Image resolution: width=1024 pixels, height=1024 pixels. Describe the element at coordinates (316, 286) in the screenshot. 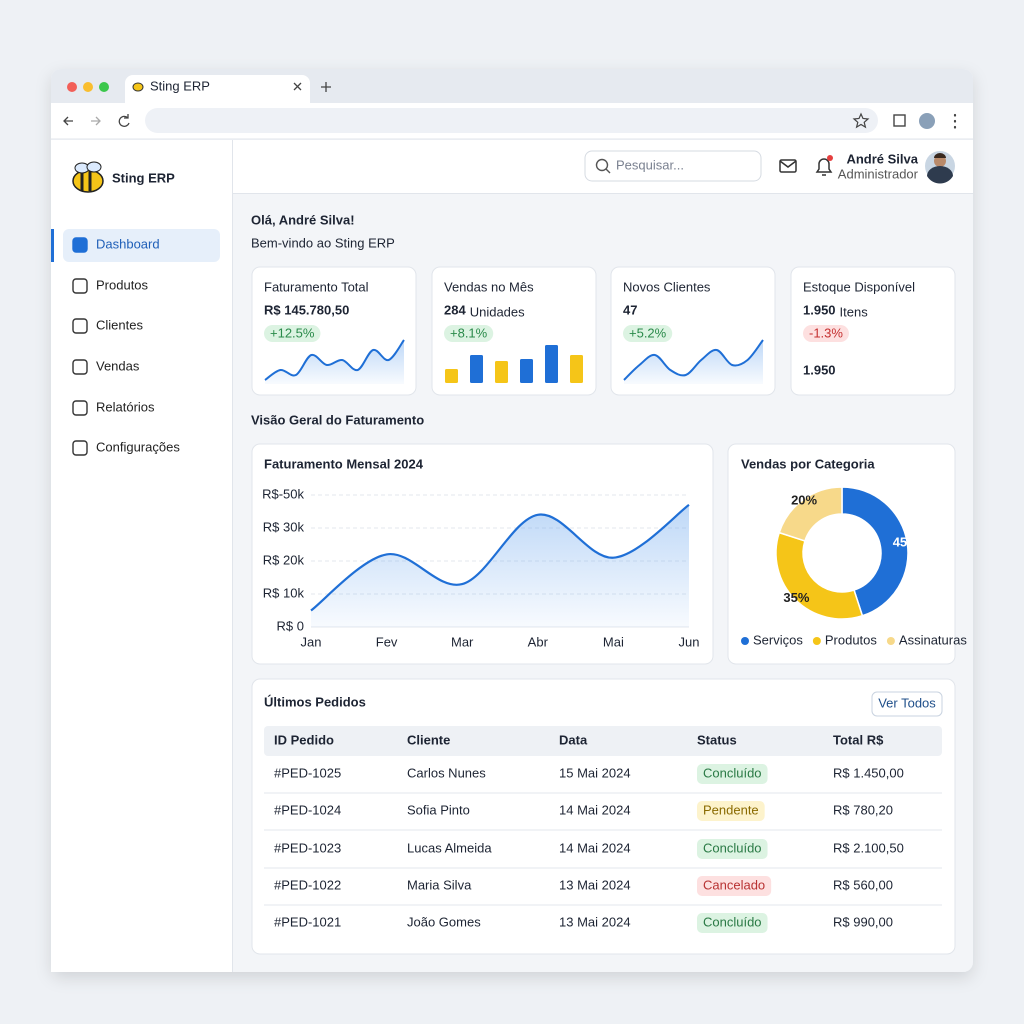

I see `kpi-title: Faturamento Total` at that location.